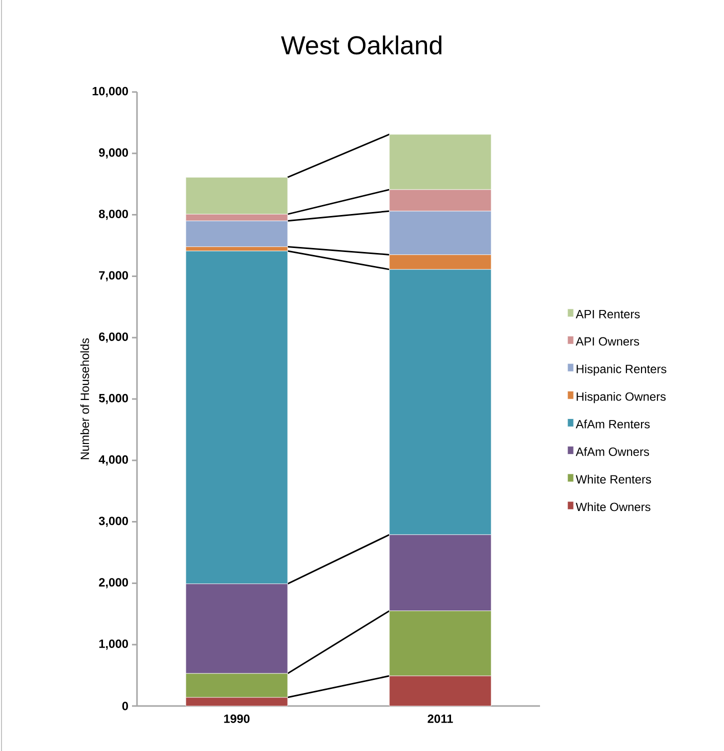  I want to click on y-tick-label: 7,000, so click(113, 276).